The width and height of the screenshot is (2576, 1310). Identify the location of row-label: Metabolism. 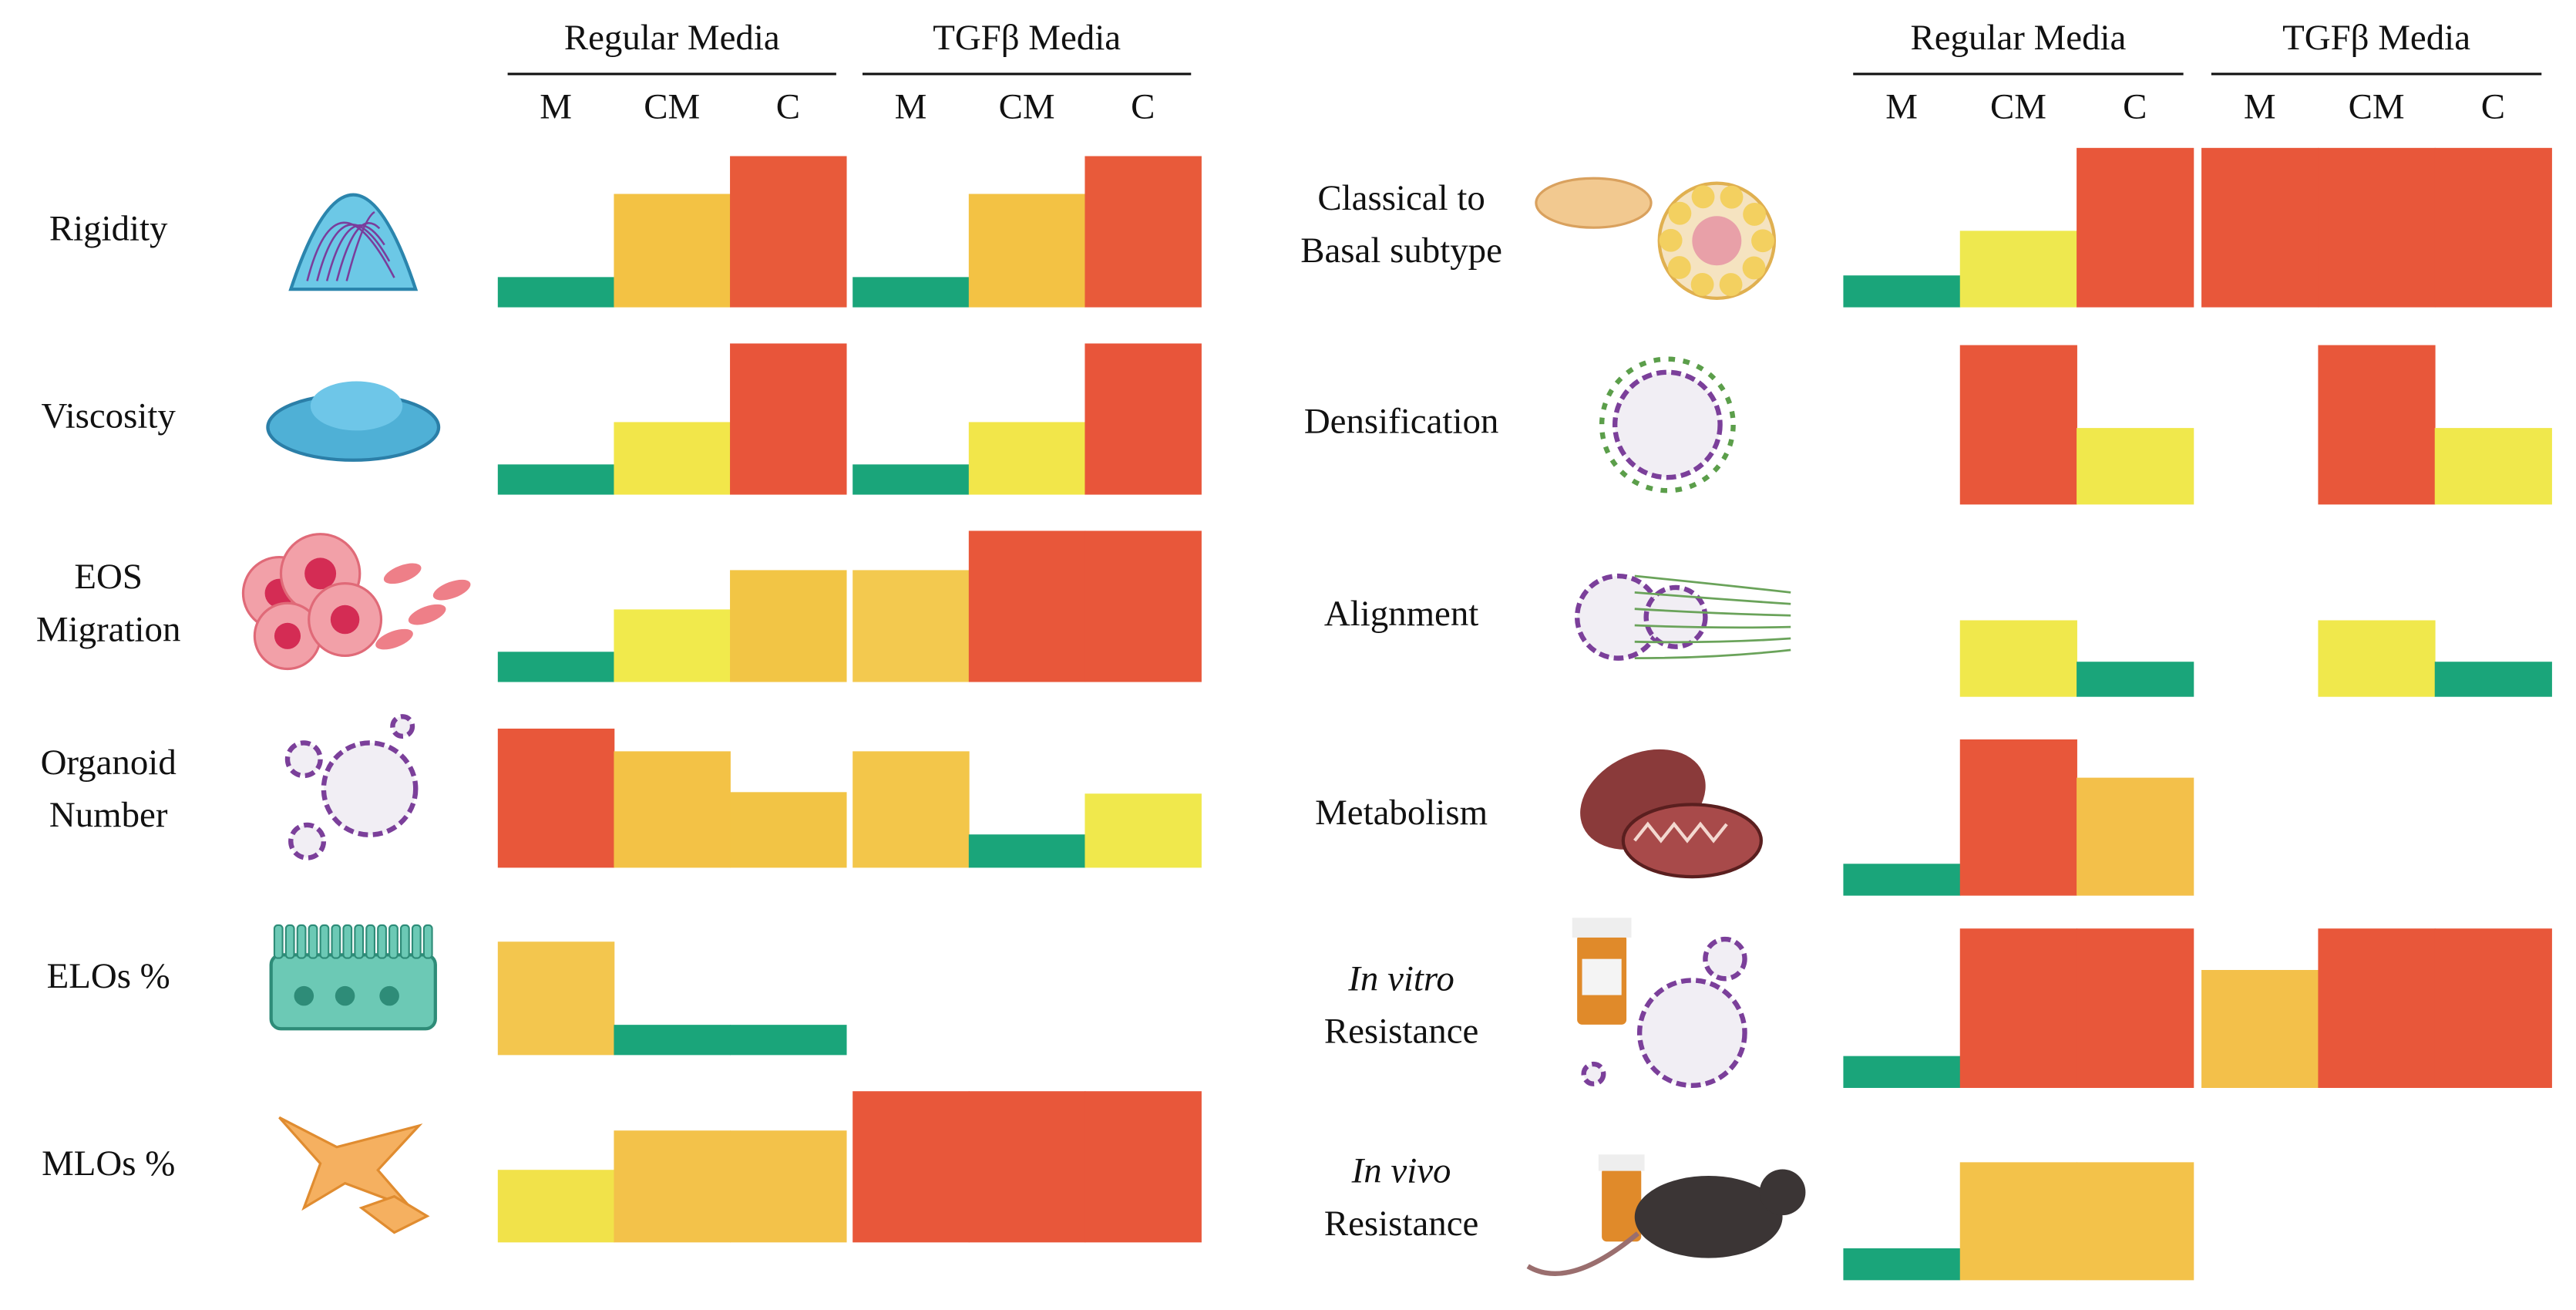
(1401, 813).